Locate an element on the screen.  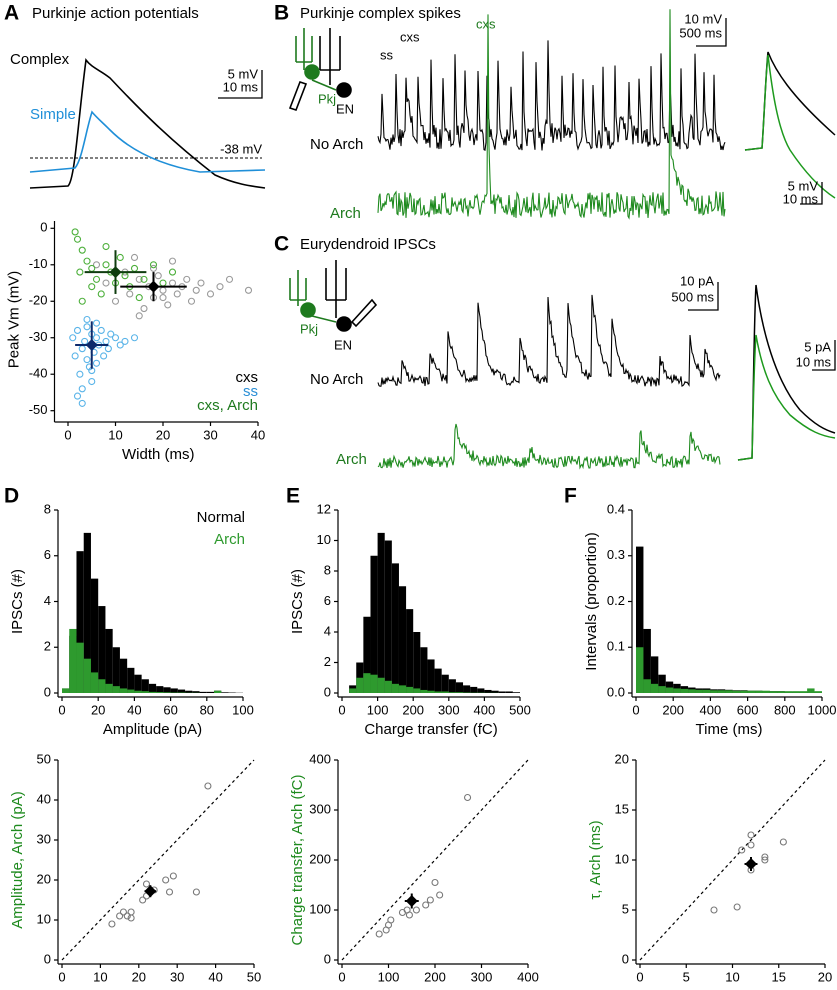
y-tick-label: 0.3 is located at coordinates (616, 554).